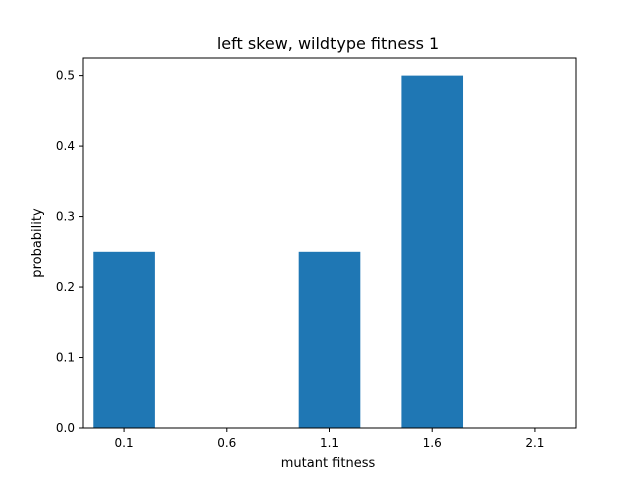 The image size is (640, 480). I want to click on bar-1.1, so click(329, 339).